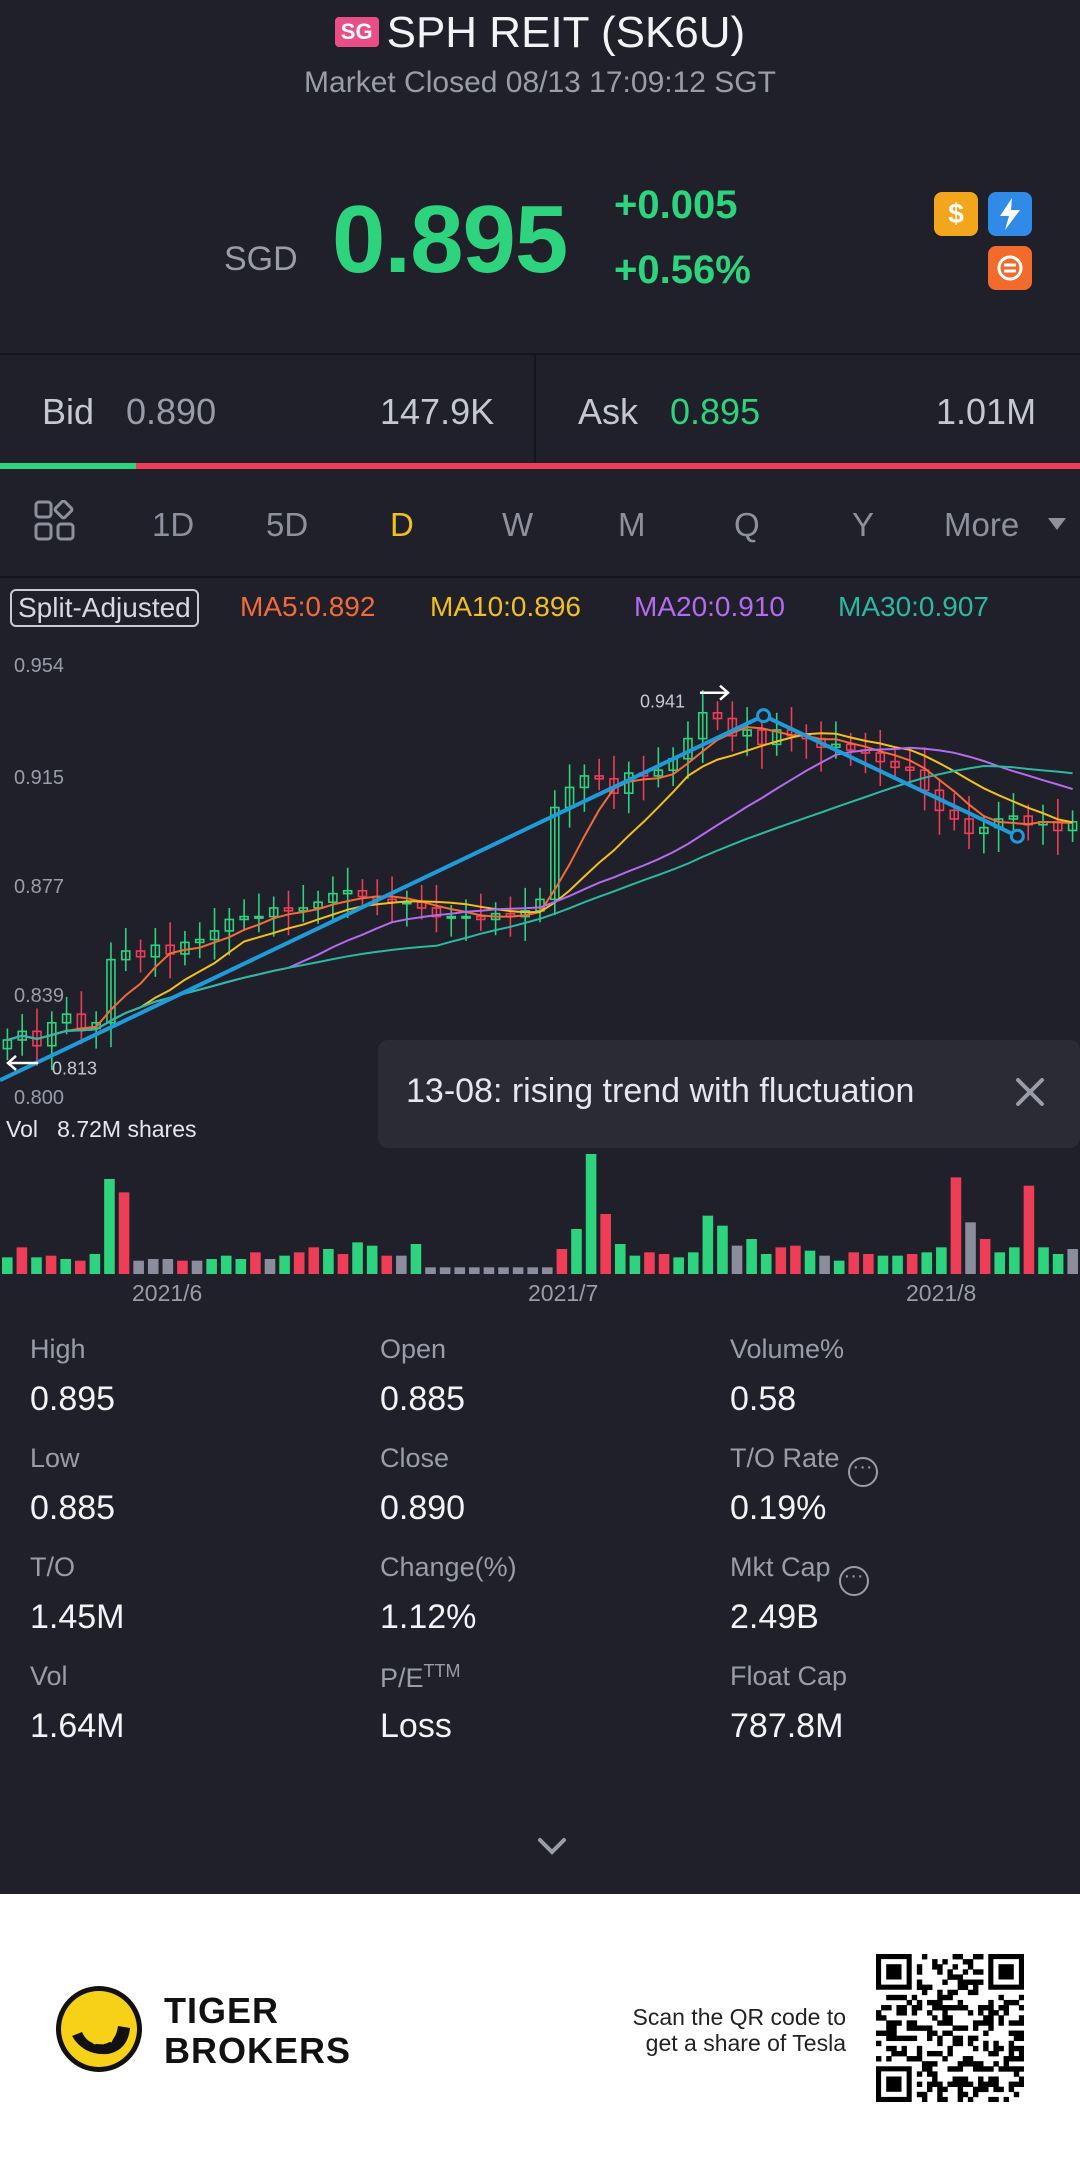 This screenshot has width=1080, height=2166. I want to click on trend-text: 13-08: rising trend with fluctuation, so click(660, 1091).